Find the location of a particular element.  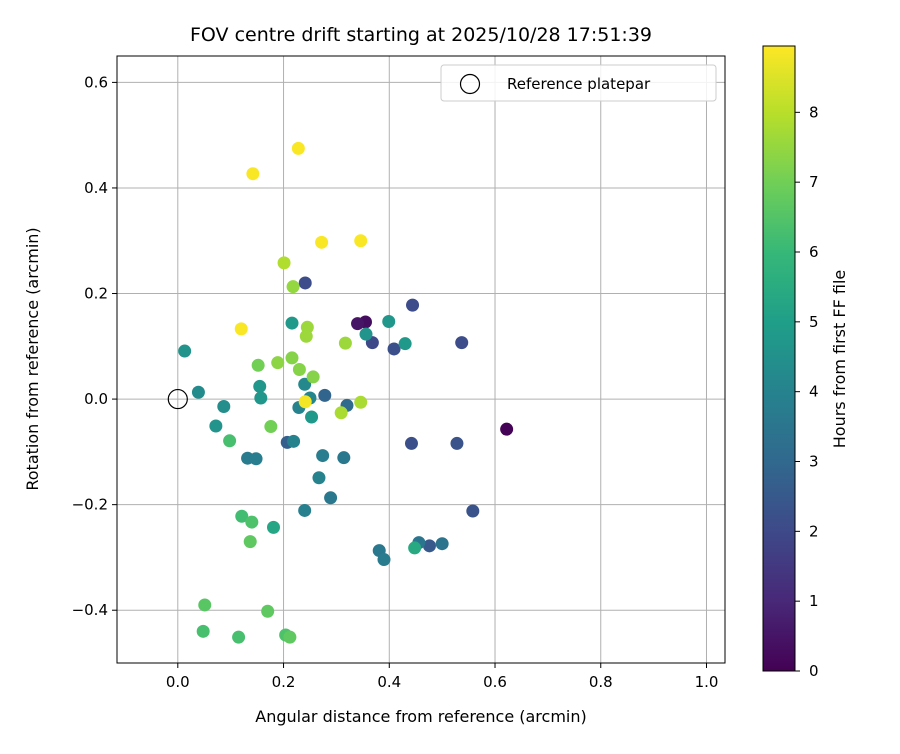

y-tick-label: 0.2 is located at coordinates (96, 294).